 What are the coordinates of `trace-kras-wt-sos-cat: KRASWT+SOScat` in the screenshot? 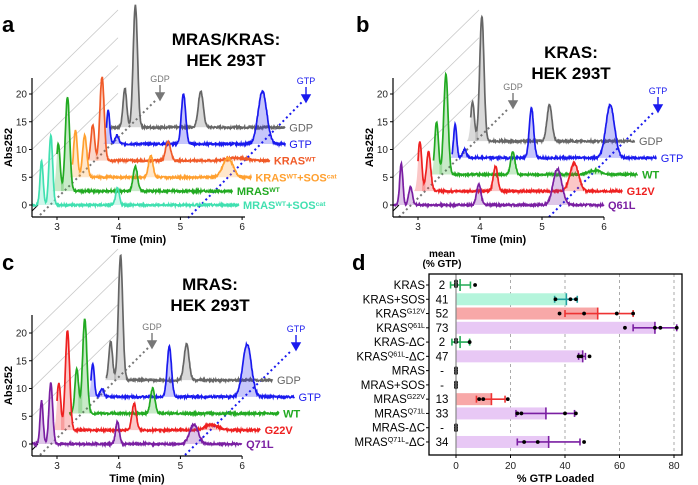 It's located at (203, 156).